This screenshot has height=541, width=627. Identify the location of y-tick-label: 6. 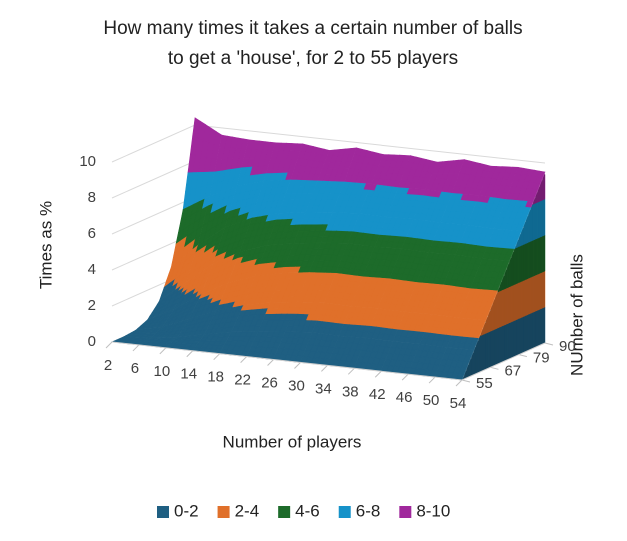
(92, 233).